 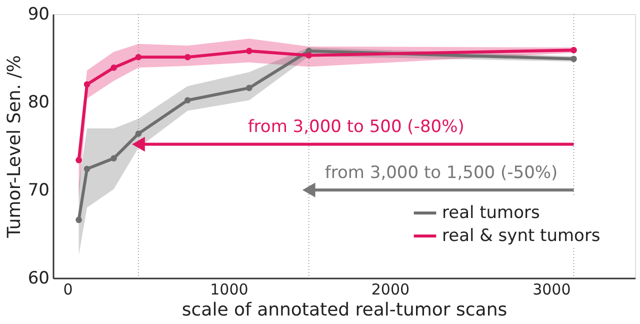 What do you see at coordinates (39, 190) in the screenshot?
I see `y-tick-label: 70` at bounding box center [39, 190].